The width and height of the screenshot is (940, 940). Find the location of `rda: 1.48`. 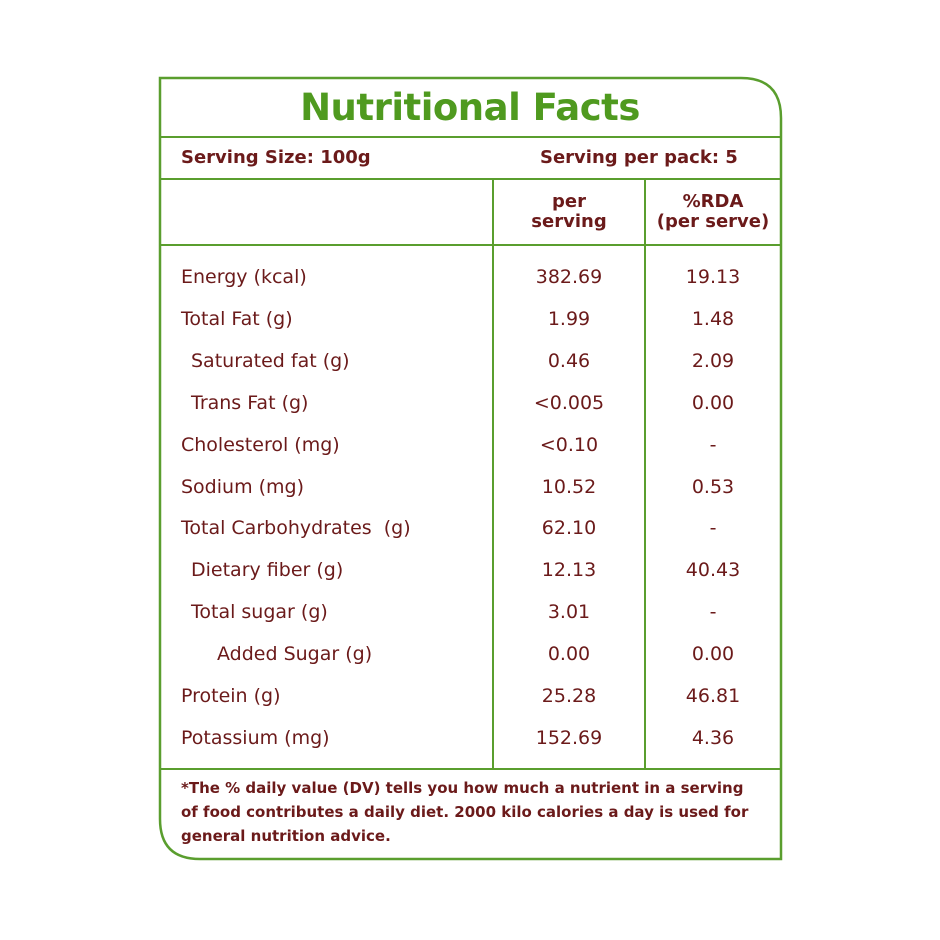

rda: 1.48 is located at coordinates (713, 318).